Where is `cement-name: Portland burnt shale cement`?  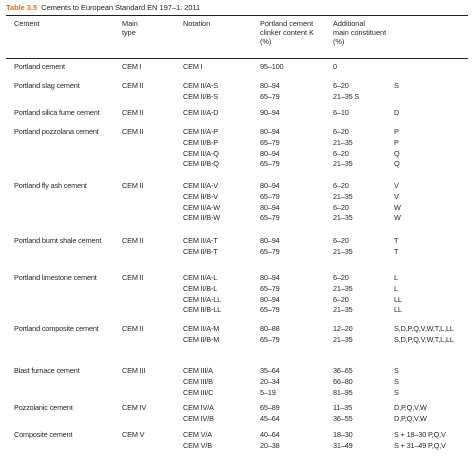
cement-name: Portland burnt shale cement is located at coordinates (58, 240).